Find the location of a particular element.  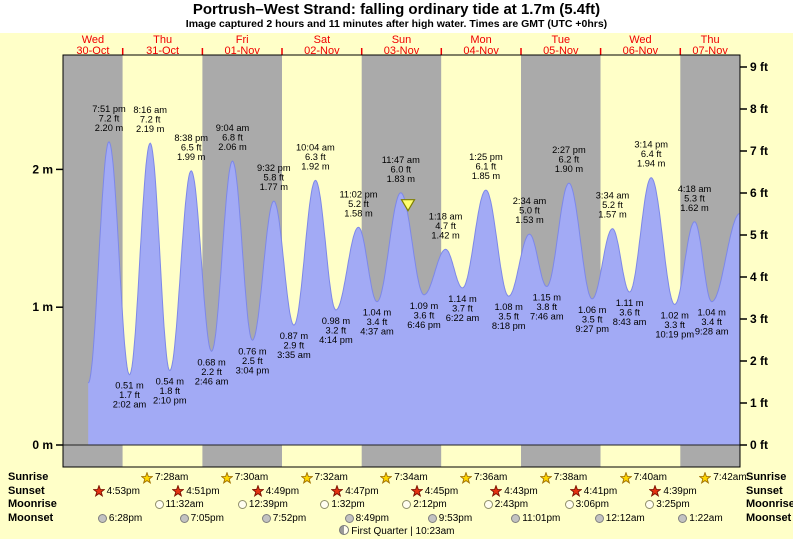

right-axis-label: 3 ft is located at coordinates (759, 319).